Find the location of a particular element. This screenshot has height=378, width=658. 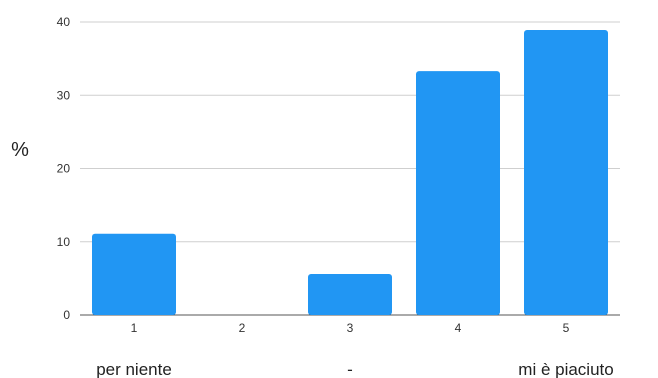

y-tick-label: 20 is located at coordinates (64, 169).